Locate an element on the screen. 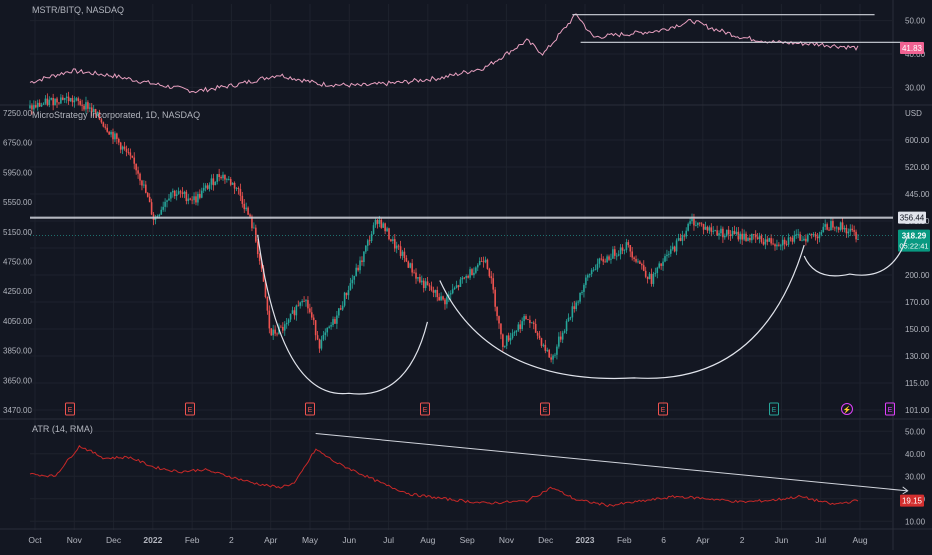 The height and width of the screenshot is (555, 932). x-tick-label: Nov is located at coordinates (507, 540).